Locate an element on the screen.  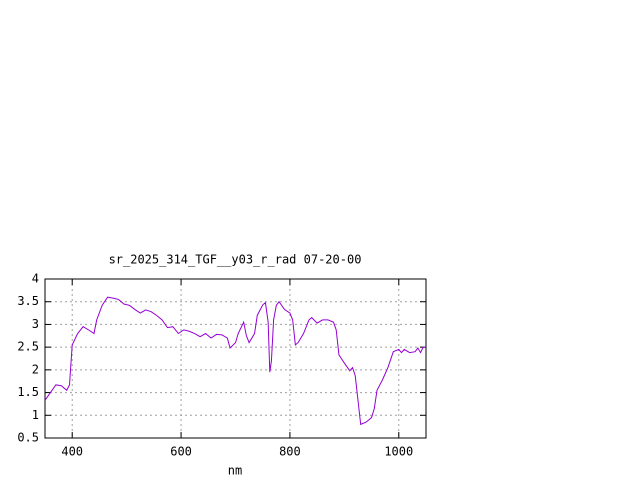
chart-title: sr_2025_314_TGF__y03_r_rad 07-20-00 is located at coordinates (235, 260).